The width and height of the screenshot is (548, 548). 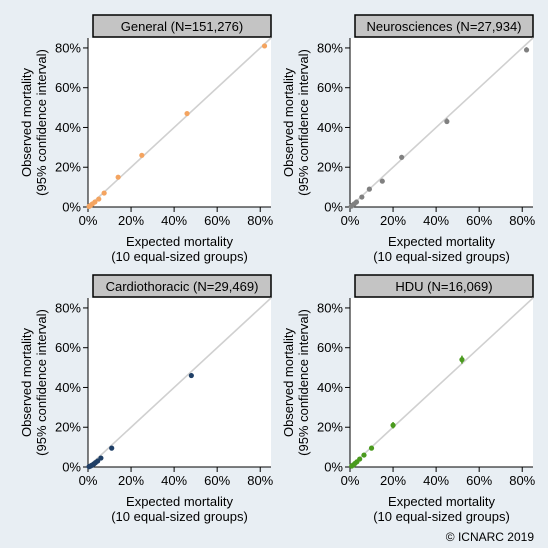 I want to click on chart-0-y-tick-label: 0%, so click(x=71, y=207).